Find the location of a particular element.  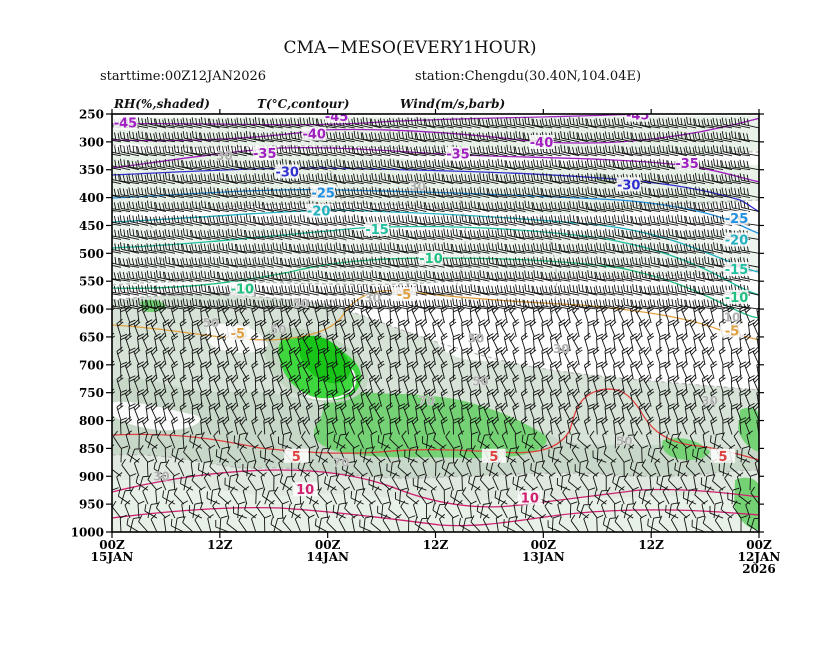

legend-wind: Wind(m/s,barb) is located at coordinates (452, 104).